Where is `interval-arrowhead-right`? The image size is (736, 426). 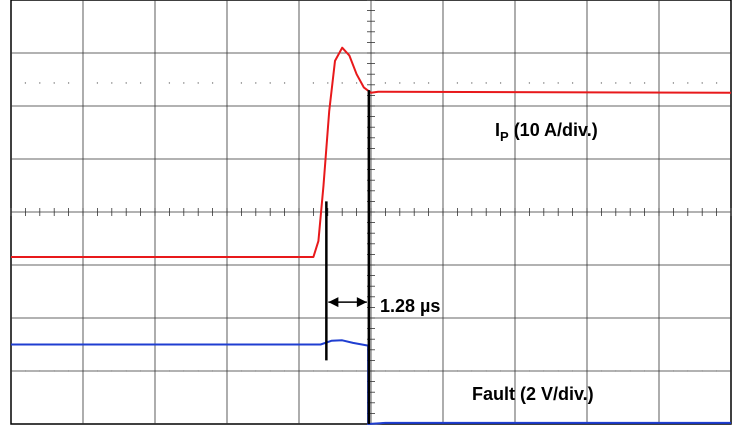 interval-arrowhead-right is located at coordinates (361, 302).